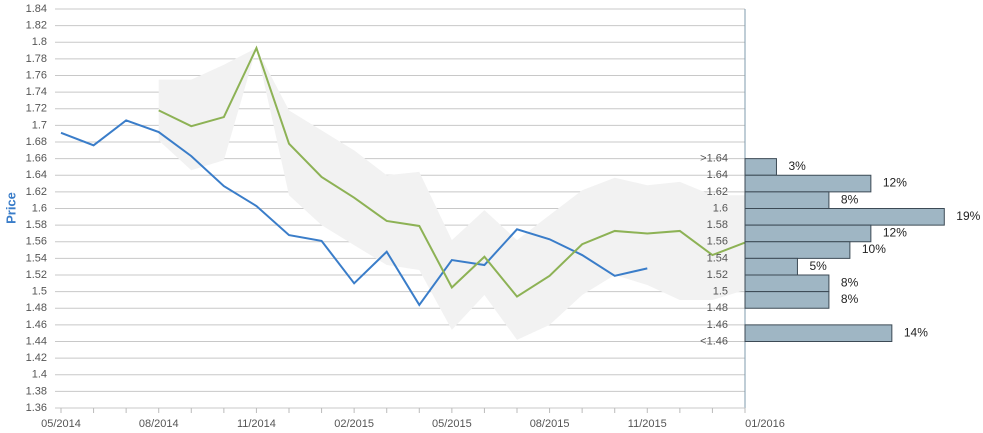 The image size is (983, 433). Describe the element at coordinates (714, 159) in the screenshot. I see `hist-tick-label: >1.64` at that location.